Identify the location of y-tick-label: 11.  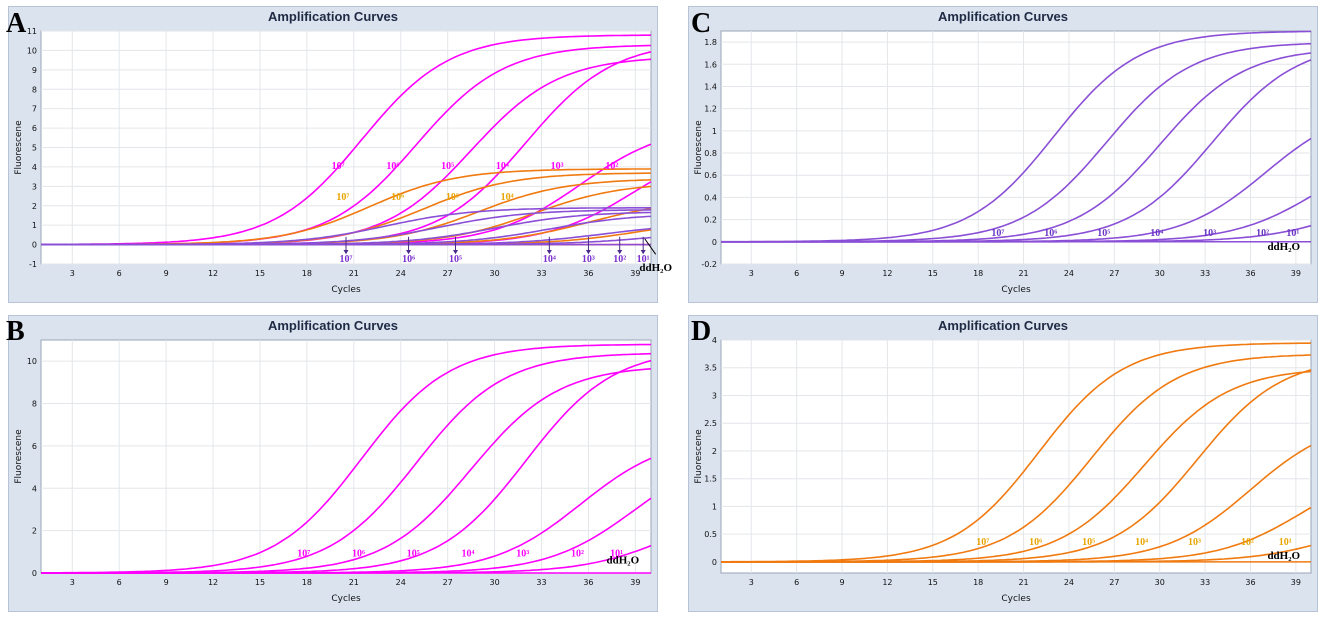
(32, 31).